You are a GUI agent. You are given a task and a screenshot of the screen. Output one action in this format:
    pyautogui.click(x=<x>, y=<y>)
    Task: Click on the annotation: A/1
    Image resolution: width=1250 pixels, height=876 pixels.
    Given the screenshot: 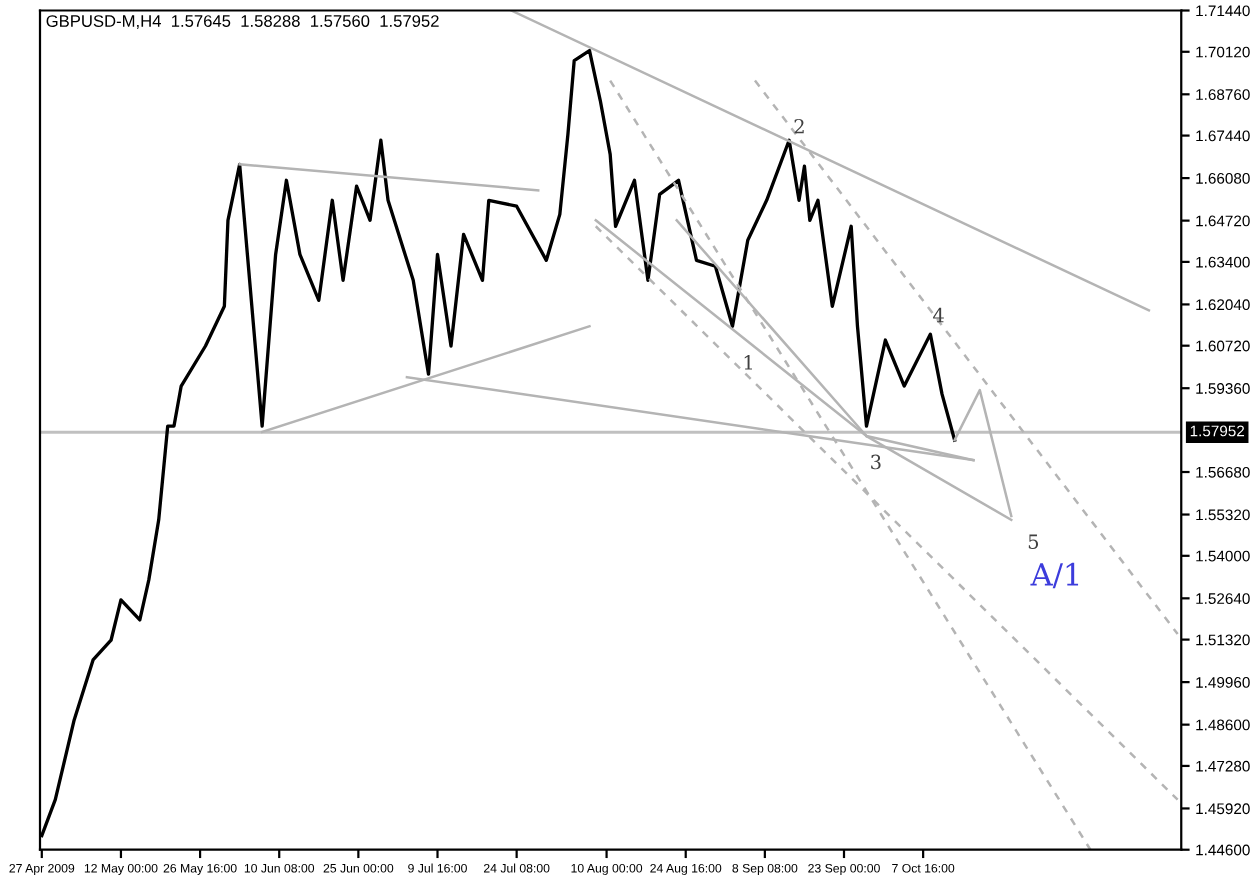 What is the action you would take?
    pyautogui.click(x=1054, y=575)
    